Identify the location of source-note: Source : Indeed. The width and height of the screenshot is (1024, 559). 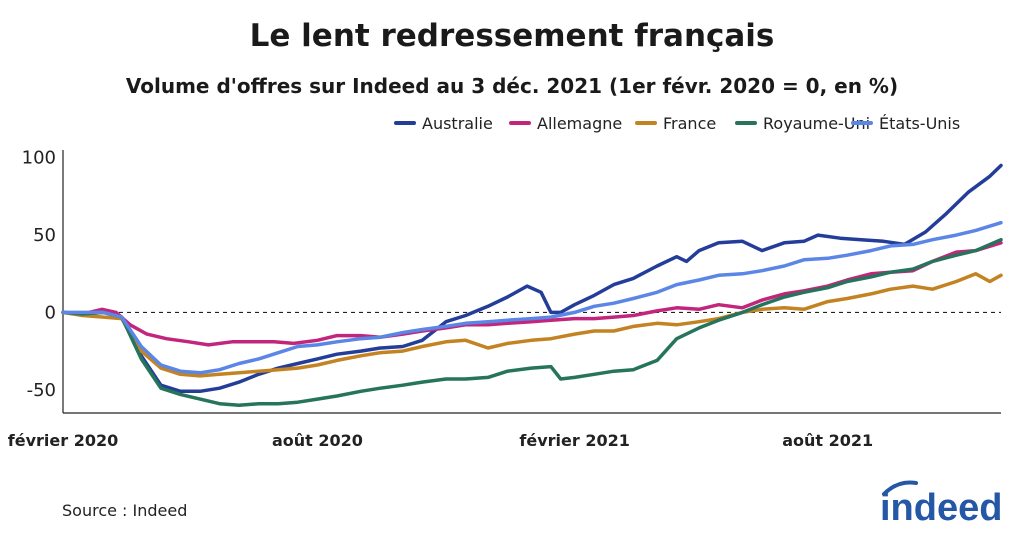
(125, 510).